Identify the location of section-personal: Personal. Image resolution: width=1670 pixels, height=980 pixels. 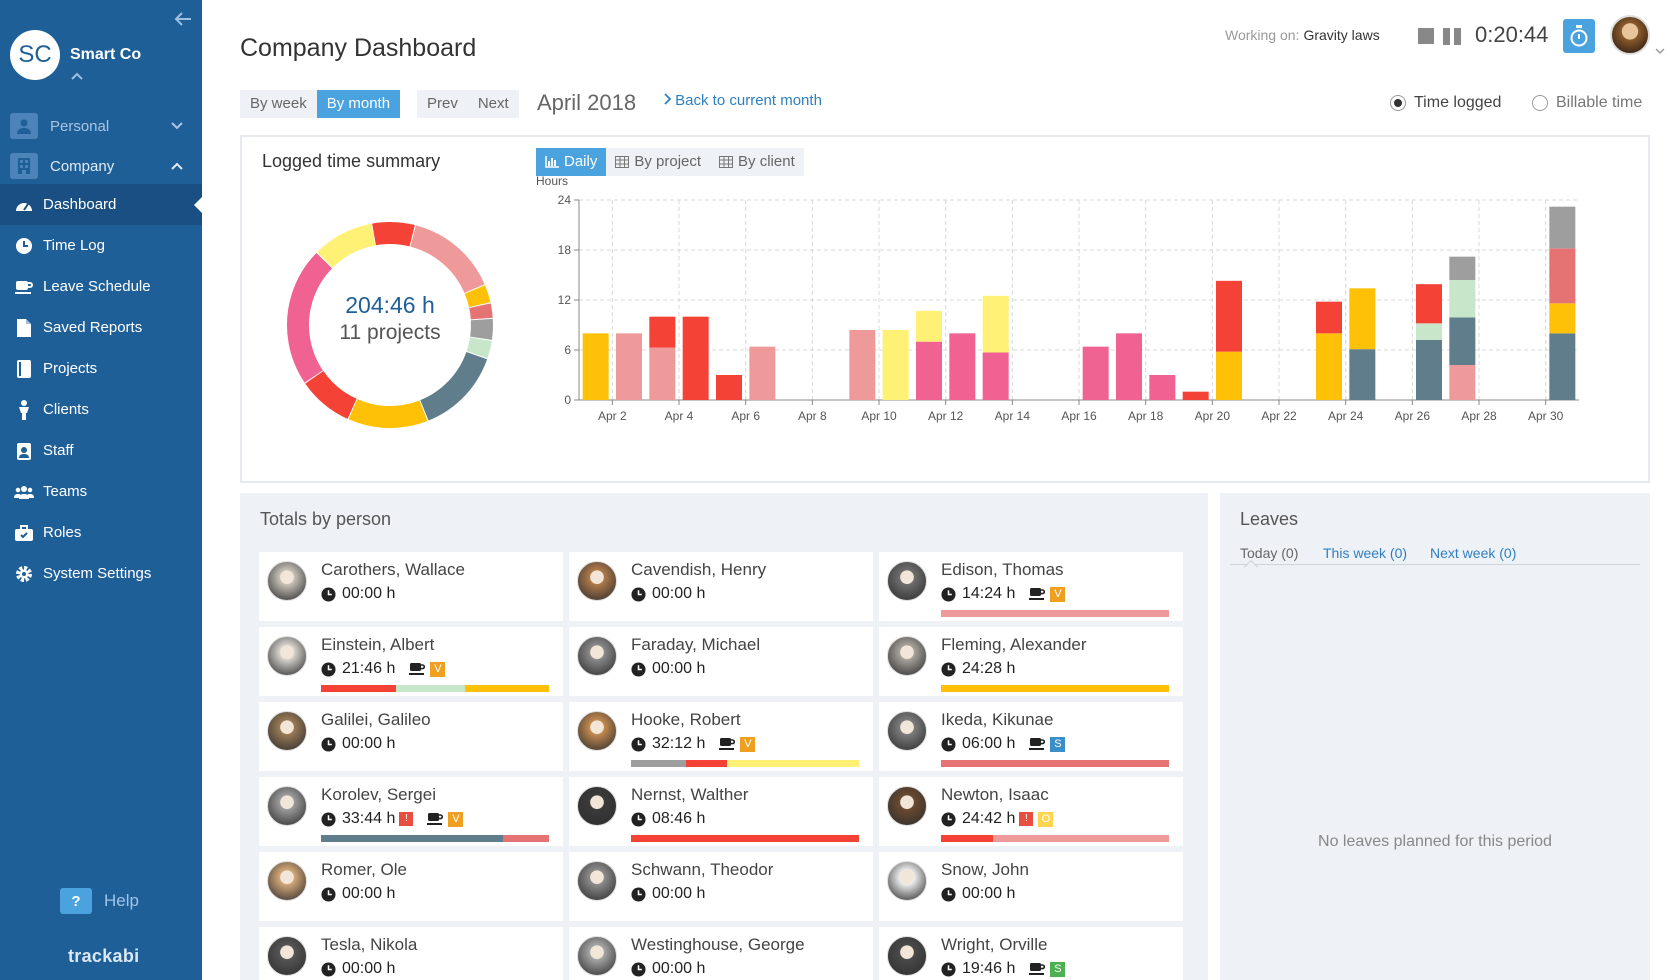
(101, 126).